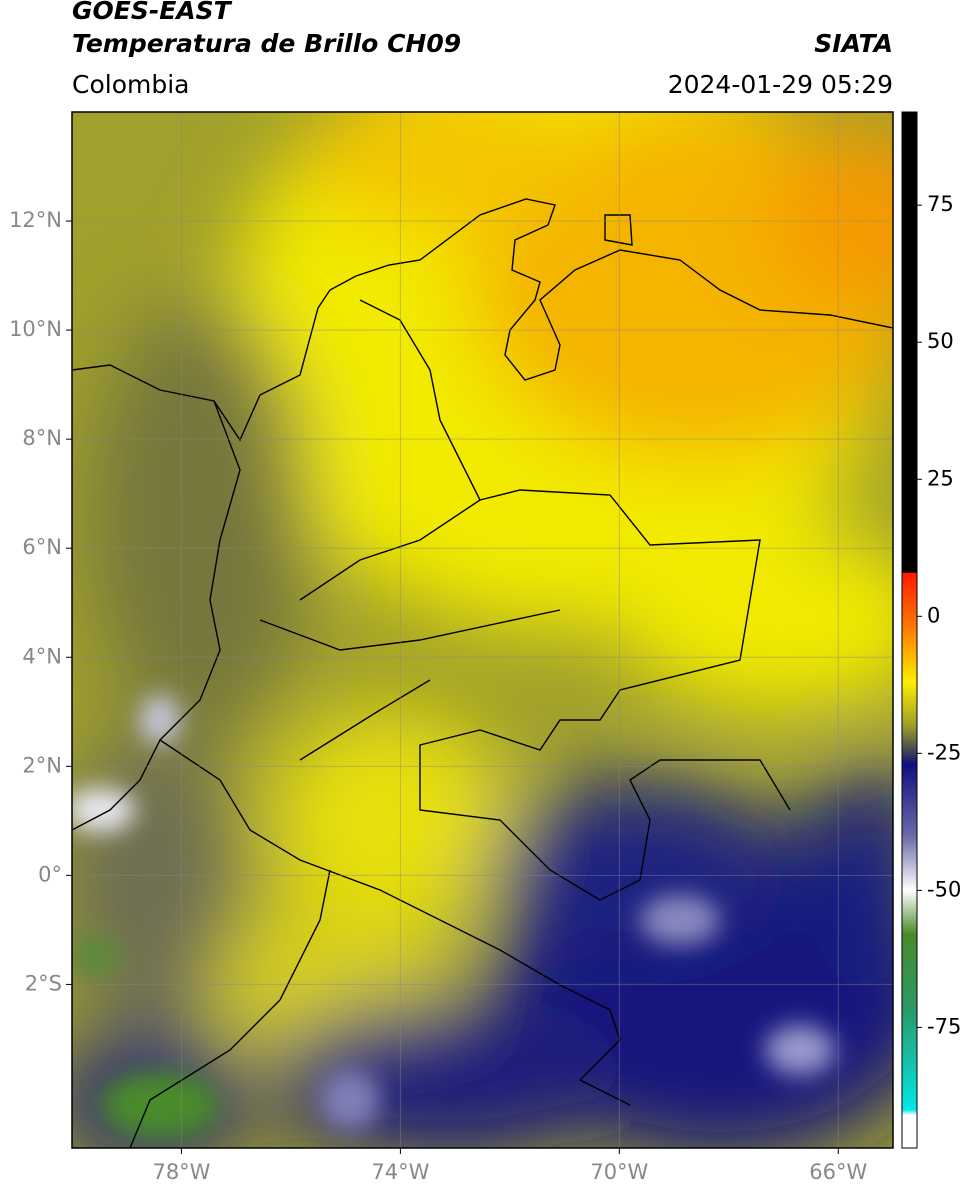 The height and width of the screenshot is (1190, 966). What do you see at coordinates (266, 43) in the screenshot?
I see `subtitle: Temperatura de Brillo CH09` at bounding box center [266, 43].